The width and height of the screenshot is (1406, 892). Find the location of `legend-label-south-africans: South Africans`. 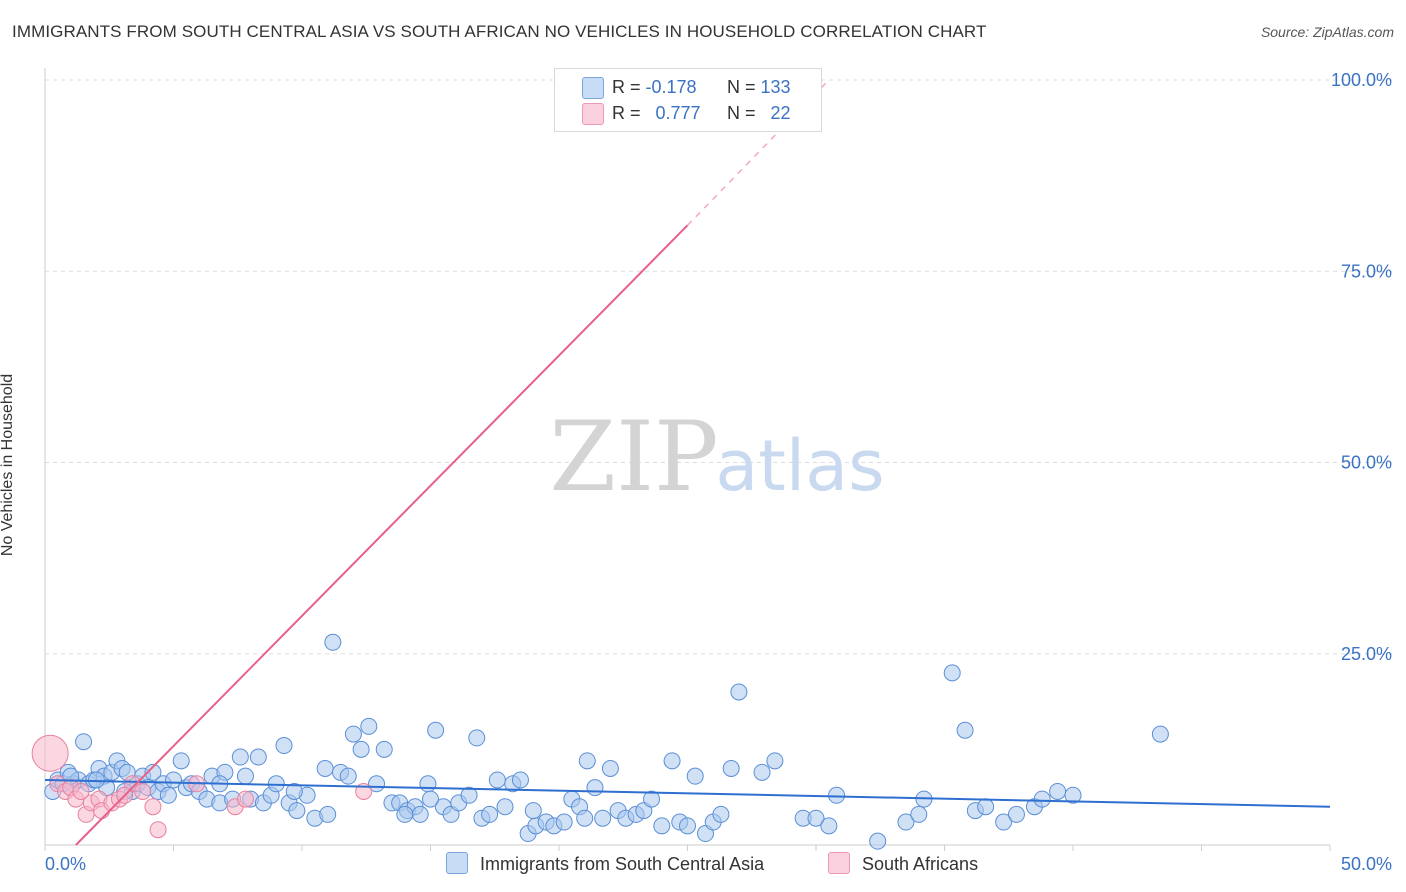

legend-label-south-africans: South Africans is located at coordinates (920, 864).